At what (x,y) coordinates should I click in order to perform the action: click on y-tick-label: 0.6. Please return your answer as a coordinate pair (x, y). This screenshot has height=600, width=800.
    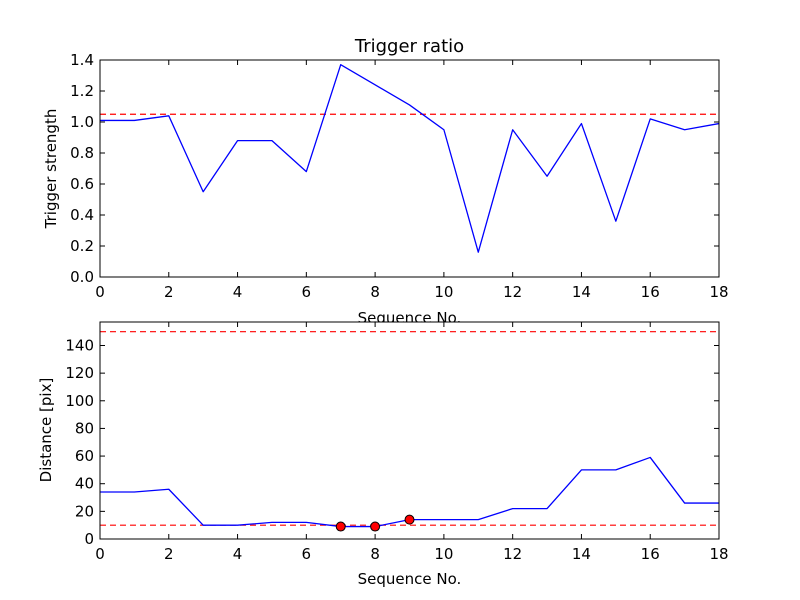
    Looking at the image, I should click on (82, 184).